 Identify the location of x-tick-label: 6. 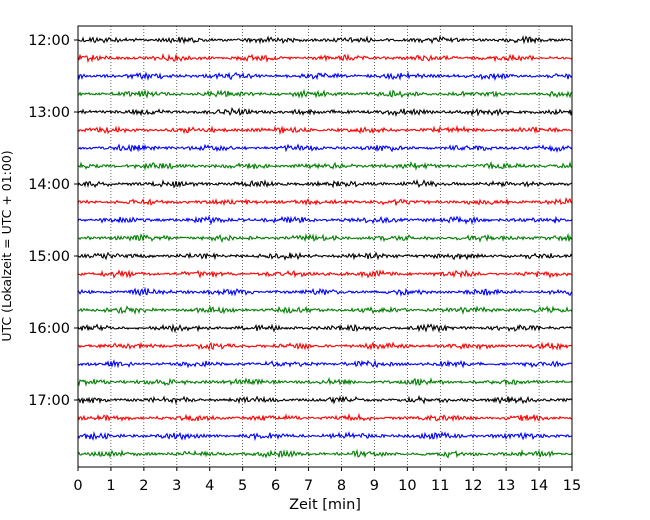
(275, 486).